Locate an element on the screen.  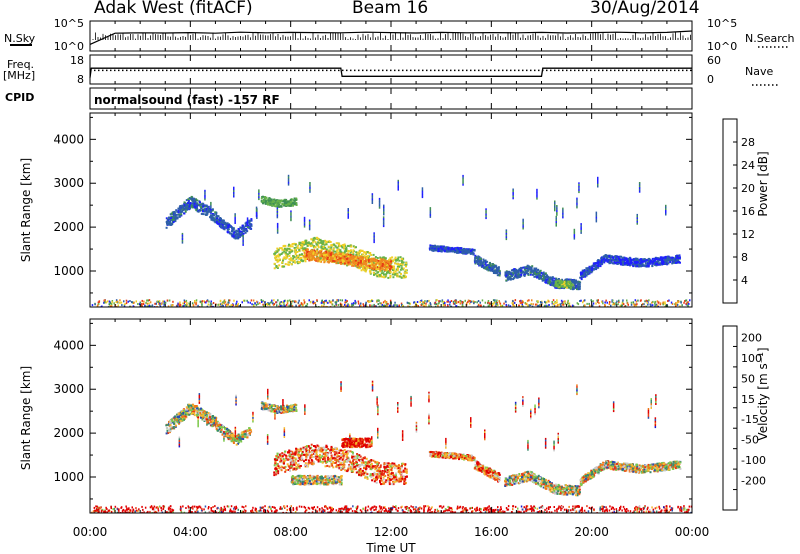
cpid-text: normalsound (fast) -157 RF is located at coordinates (187, 100).